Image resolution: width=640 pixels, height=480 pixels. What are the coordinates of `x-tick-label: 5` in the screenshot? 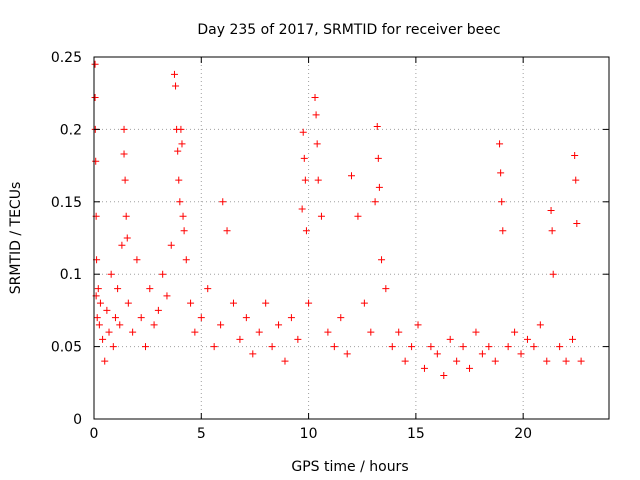 It's located at (201, 434).